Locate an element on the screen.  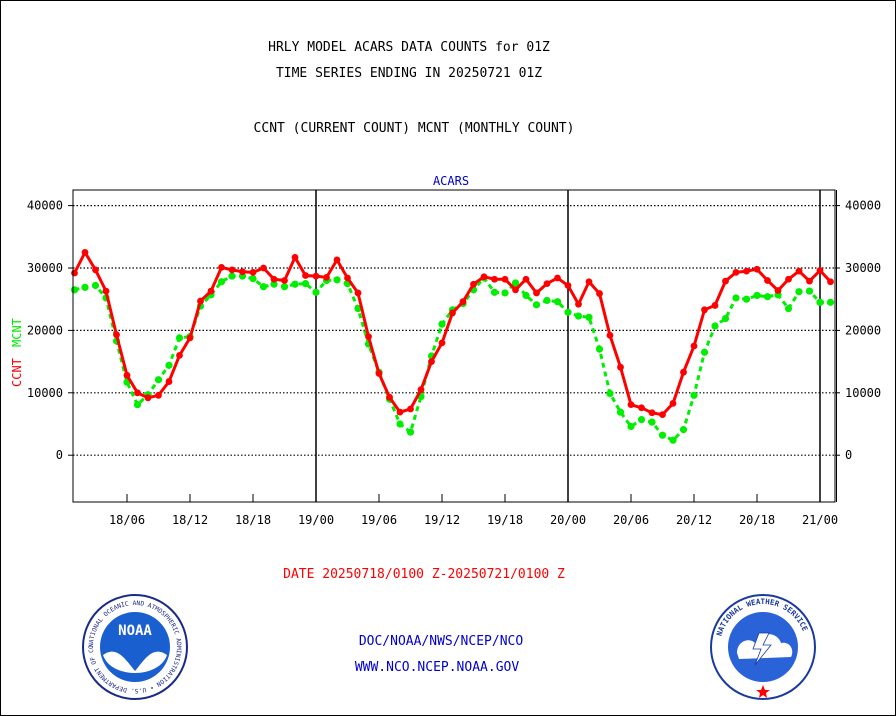
x-tick-label: 20/00 is located at coordinates (568, 520).